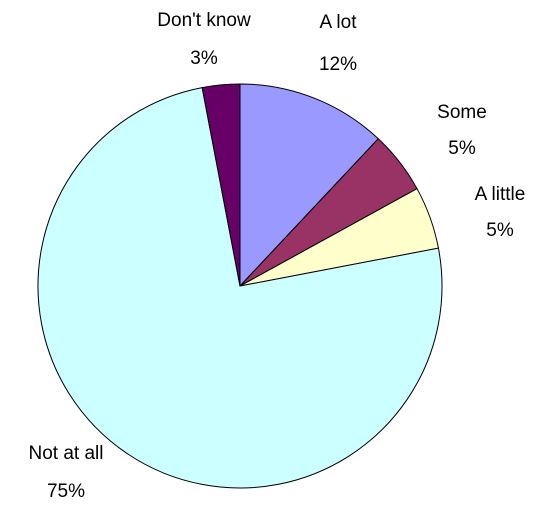 The width and height of the screenshot is (540, 525). Describe the element at coordinates (338, 64) in the screenshot. I see `slice-value-a-lot: 12%` at that location.